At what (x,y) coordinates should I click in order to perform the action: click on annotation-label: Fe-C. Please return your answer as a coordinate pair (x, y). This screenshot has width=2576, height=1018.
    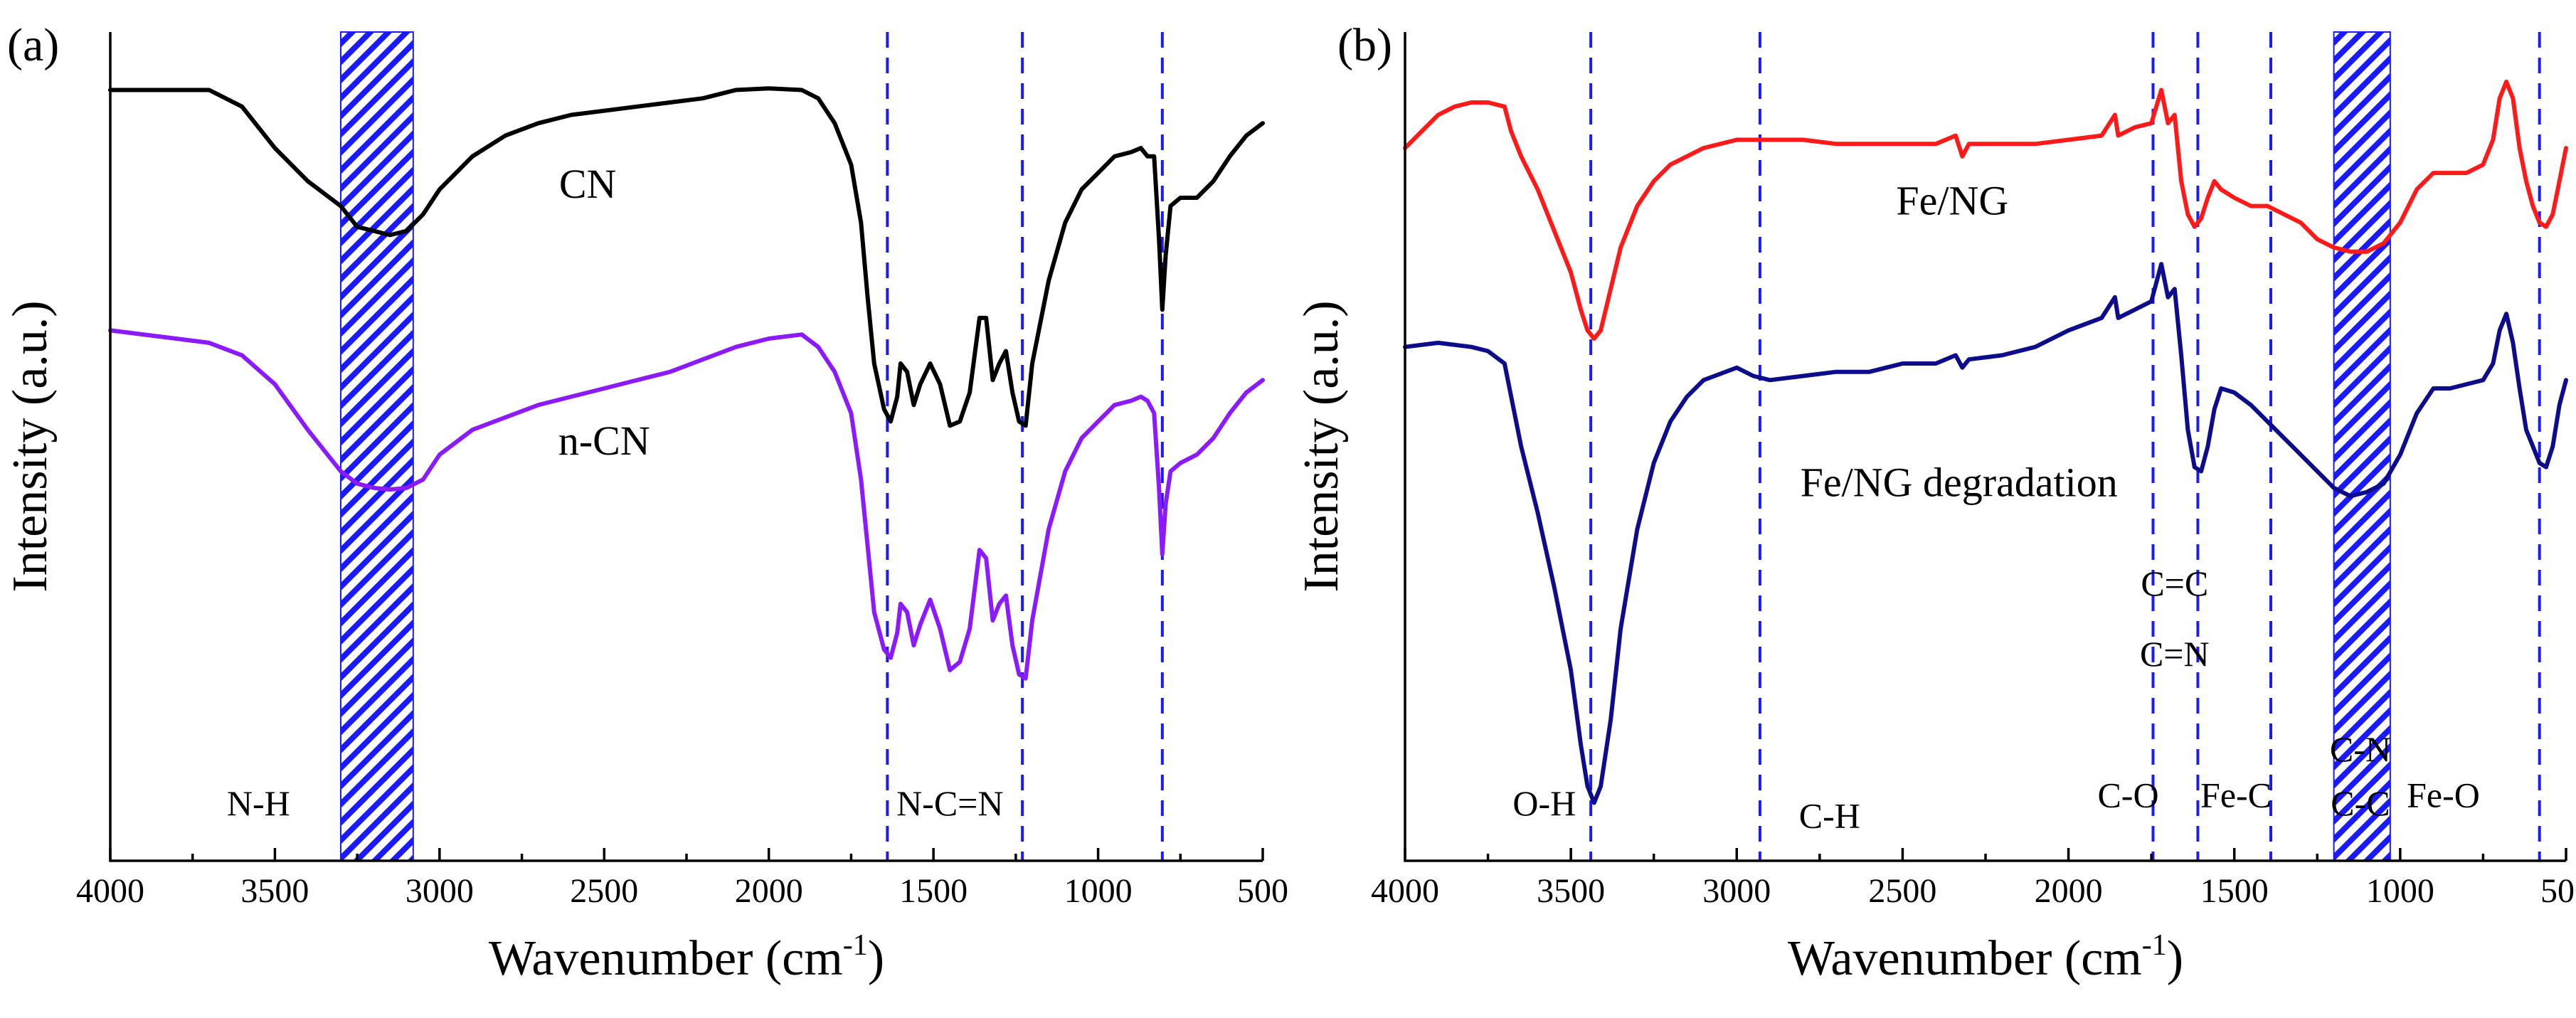
    Looking at the image, I should click on (2236, 795).